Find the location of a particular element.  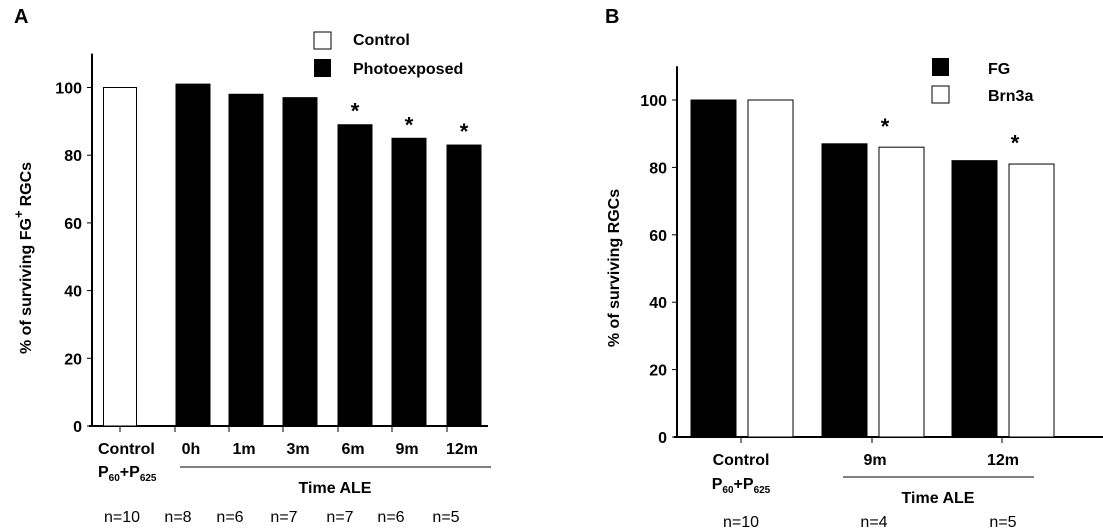

bar-0h is located at coordinates (193, 255).